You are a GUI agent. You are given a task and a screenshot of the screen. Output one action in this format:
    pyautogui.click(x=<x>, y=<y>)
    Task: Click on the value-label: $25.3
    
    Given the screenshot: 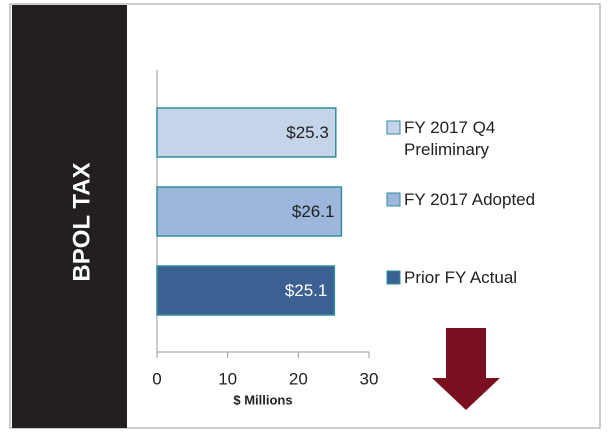 What is the action you would take?
    pyautogui.click(x=307, y=132)
    